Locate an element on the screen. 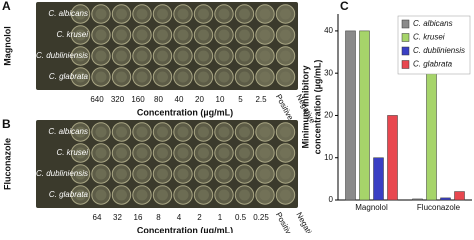  legend-label: C. dubliniensis is located at coordinates (439, 50).